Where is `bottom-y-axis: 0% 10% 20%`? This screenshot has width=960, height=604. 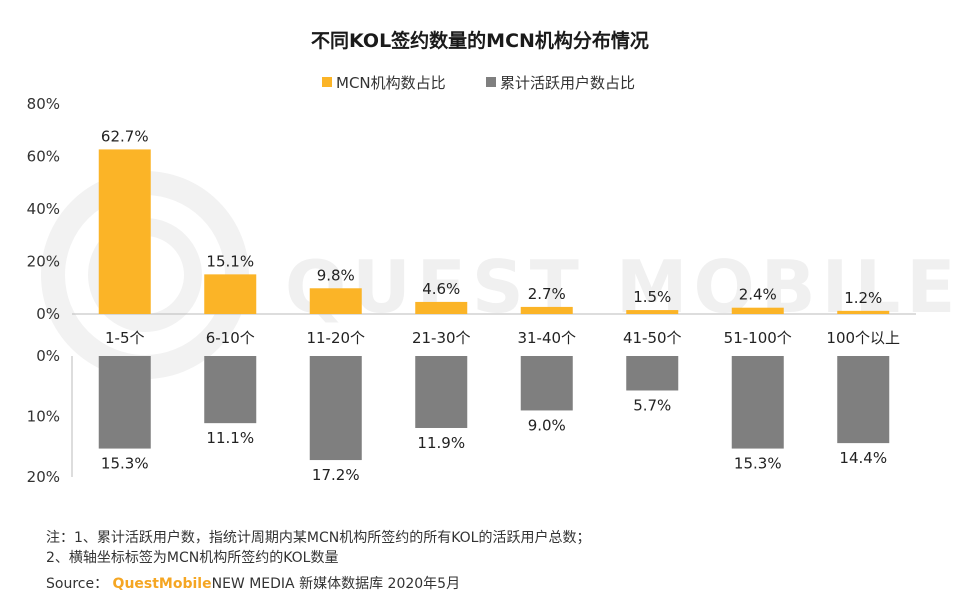 bottom-y-axis: 0% 10% 20% is located at coordinates (43, 416).